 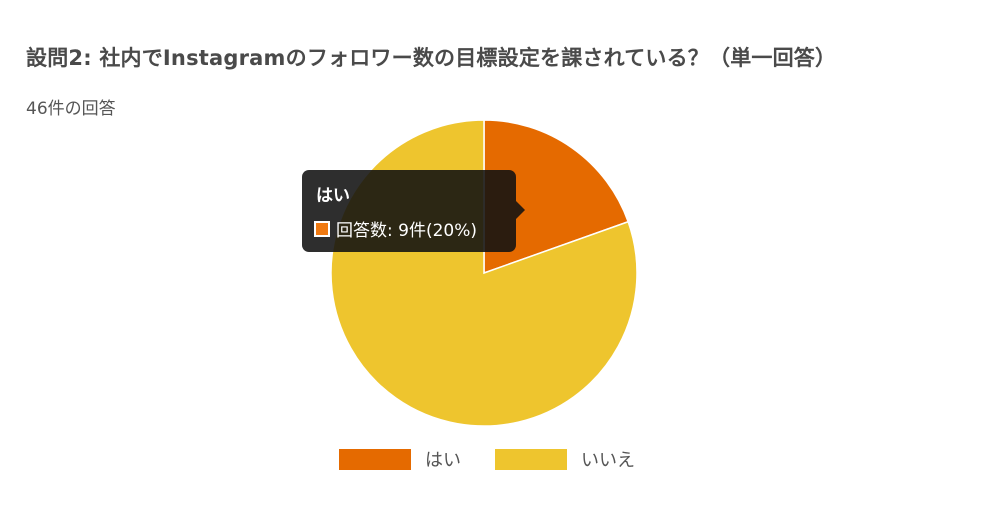 What do you see at coordinates (520, 210) in the screenshot?
I see `tooltip-arrow` at bounding box center [520, 210].